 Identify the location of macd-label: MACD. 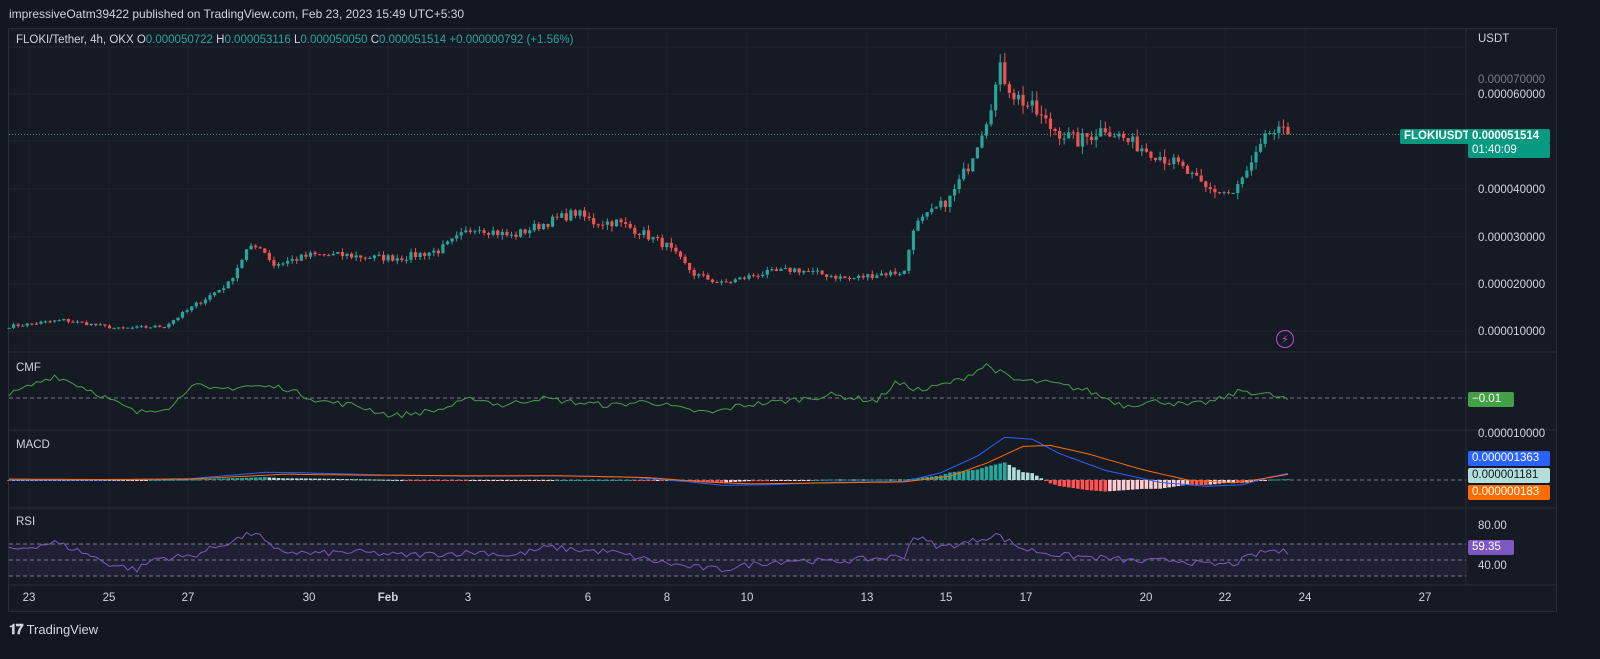
(33, 445).